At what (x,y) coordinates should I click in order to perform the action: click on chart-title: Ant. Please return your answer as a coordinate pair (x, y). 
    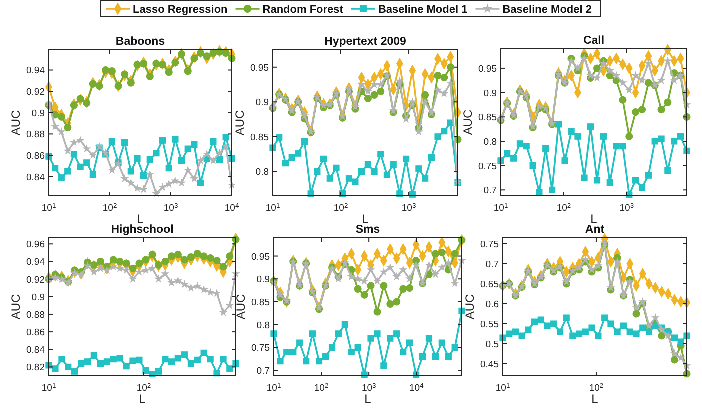
    Looking at the image, I should click on (595, 230).